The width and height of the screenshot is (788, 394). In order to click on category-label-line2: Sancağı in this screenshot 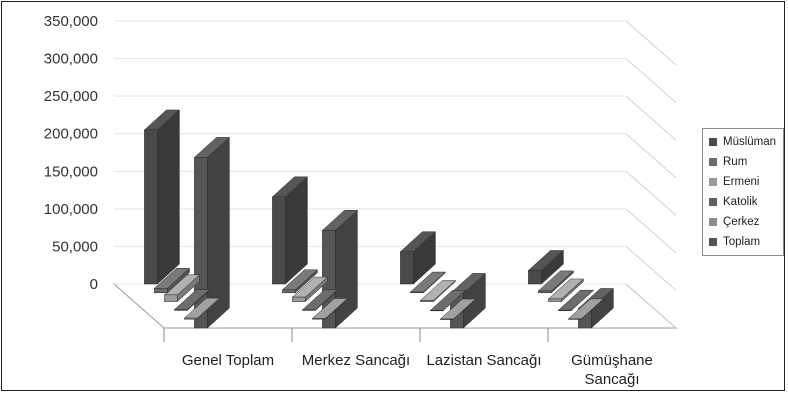, I will do `click(611, 379)`.